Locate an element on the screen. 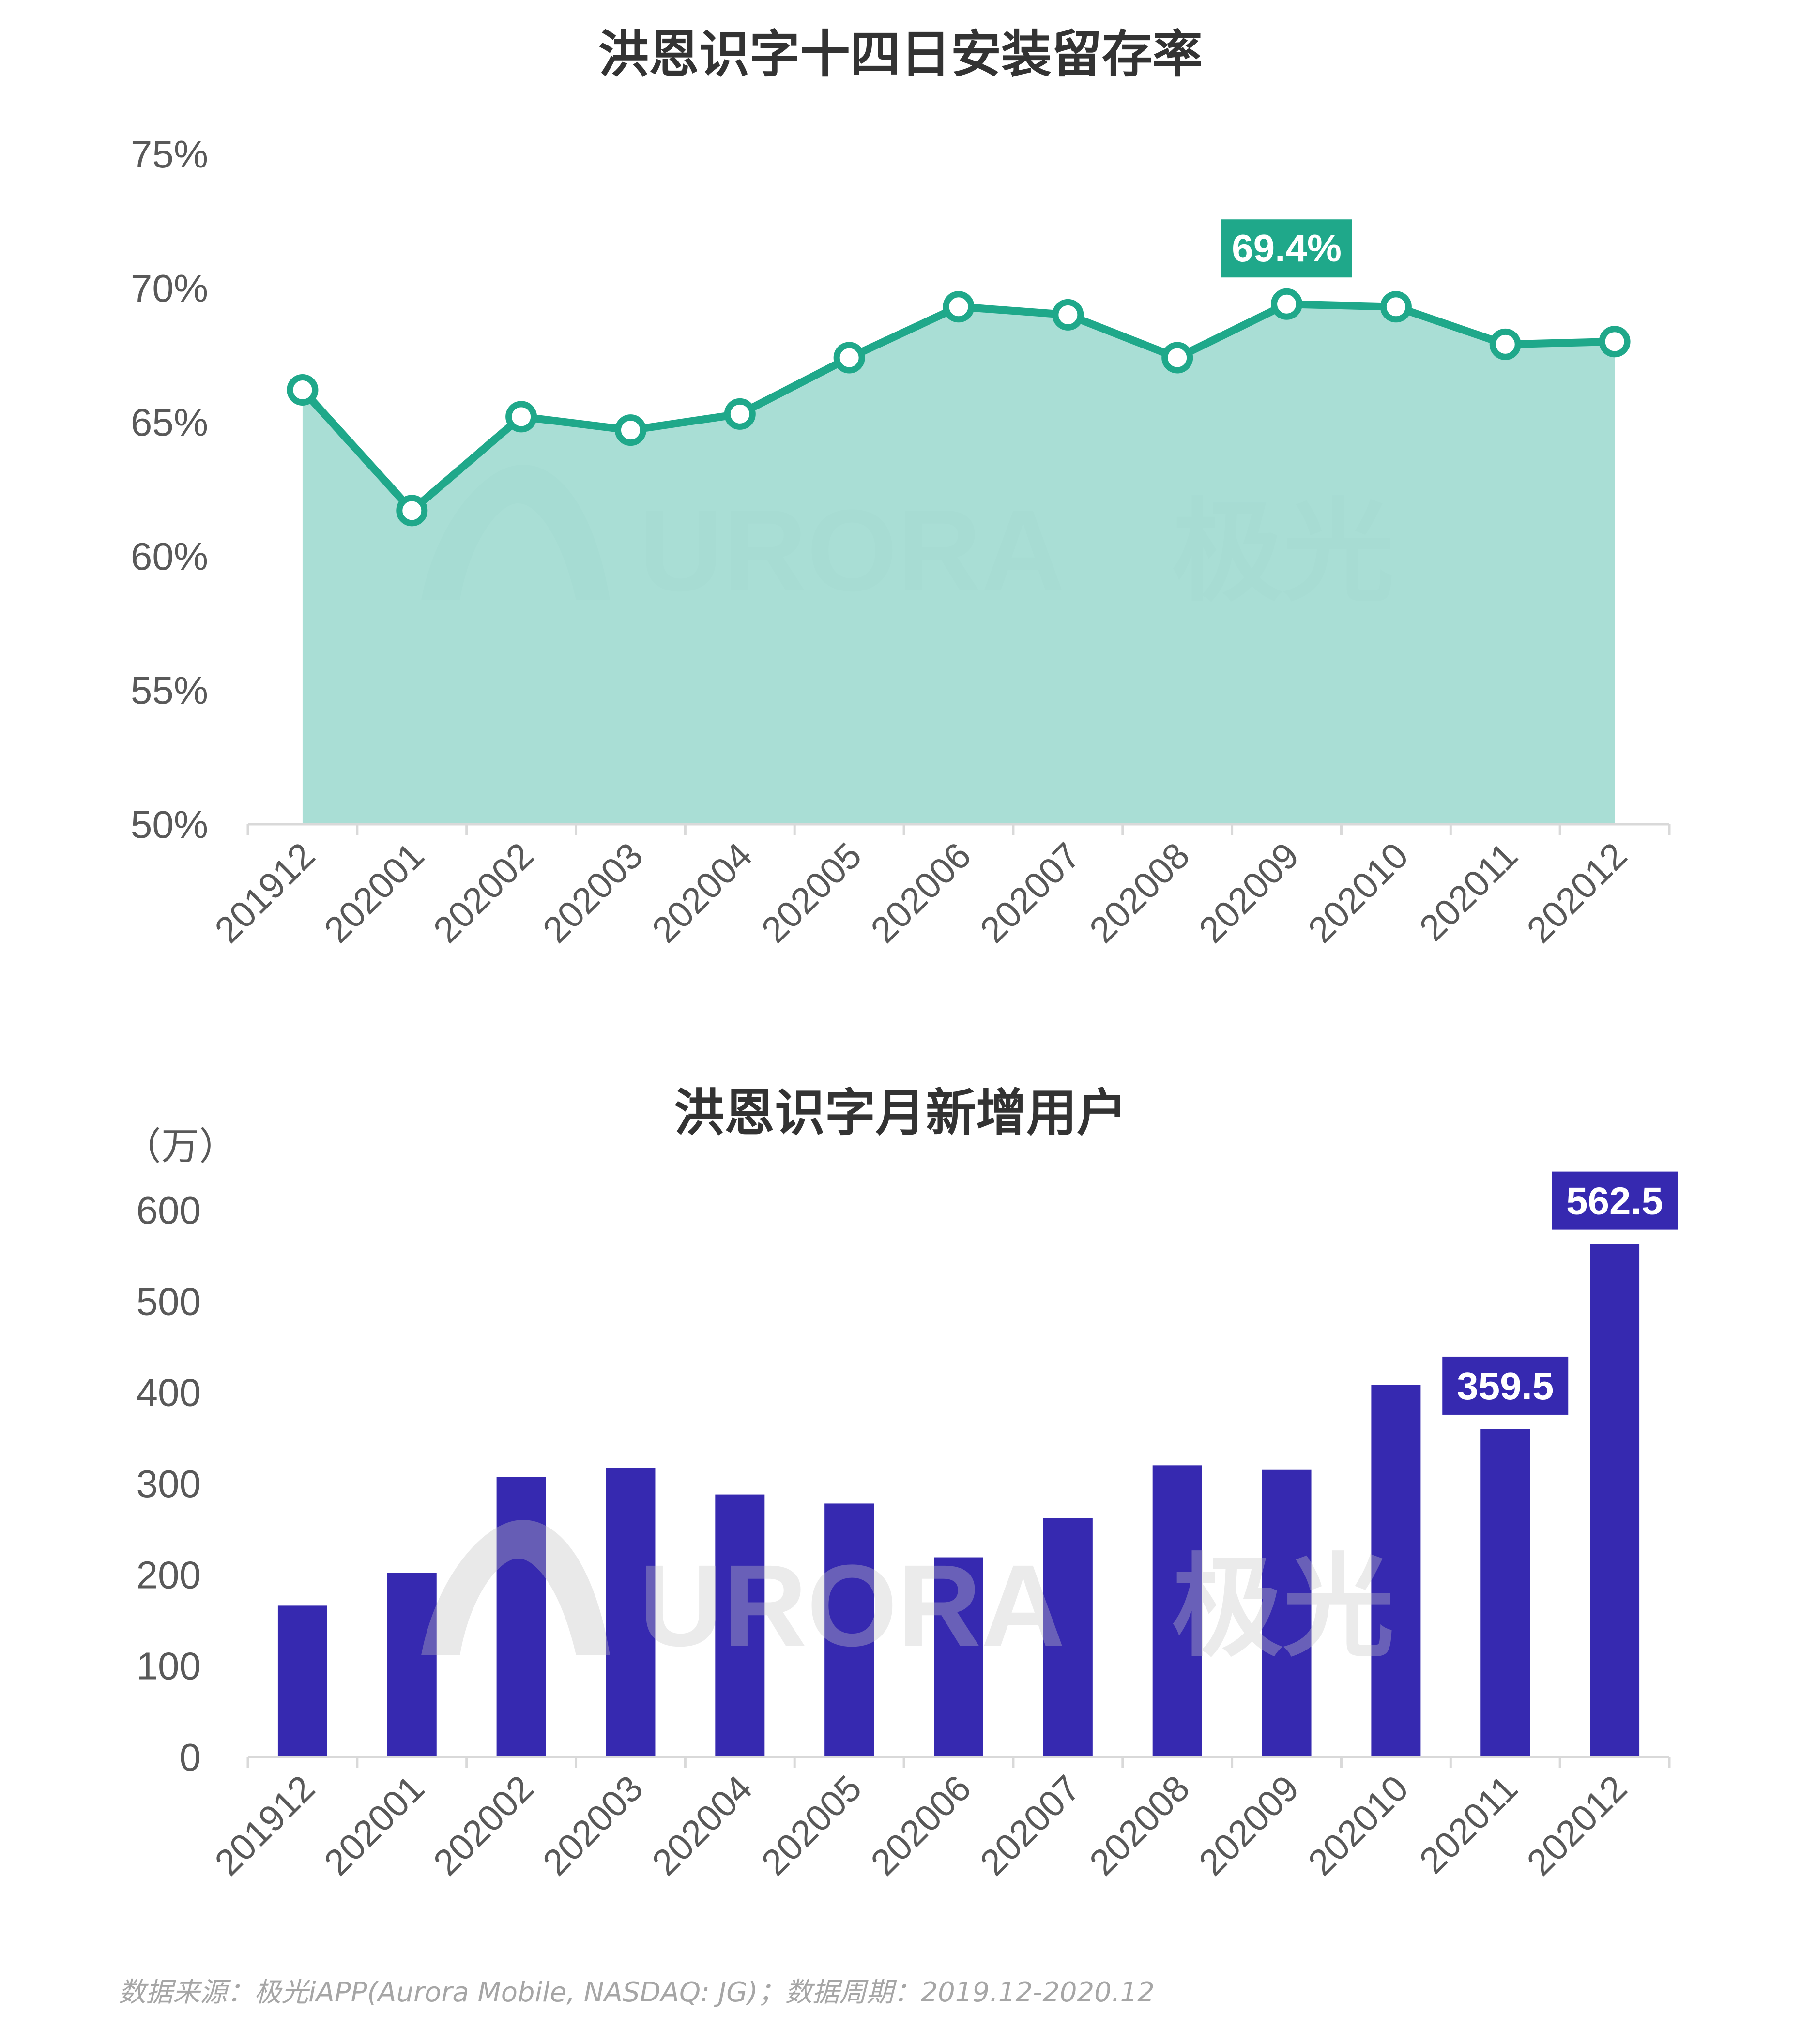 Image resolution: width=1801 pixels, height=2044 pixels. watermark-cn-2: 极光 is located at coordinates (1283, 1607).